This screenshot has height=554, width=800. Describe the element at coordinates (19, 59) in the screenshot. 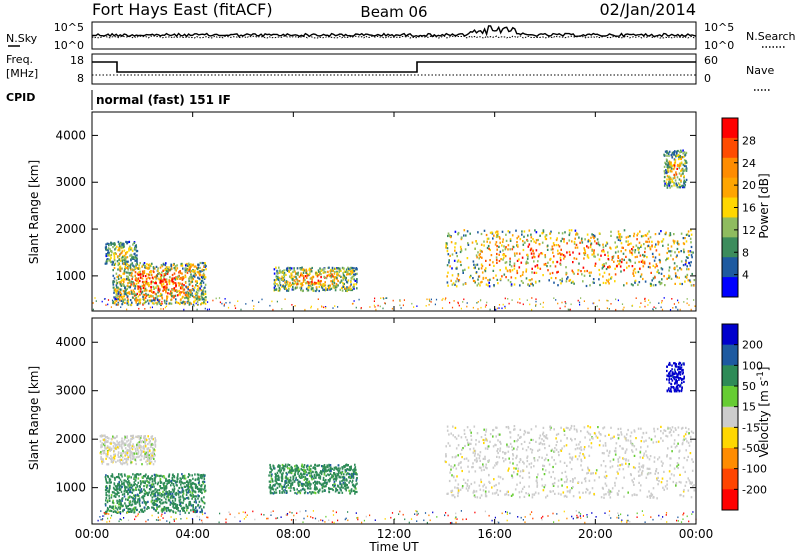

I see `freq-label: Freq.` at that location.